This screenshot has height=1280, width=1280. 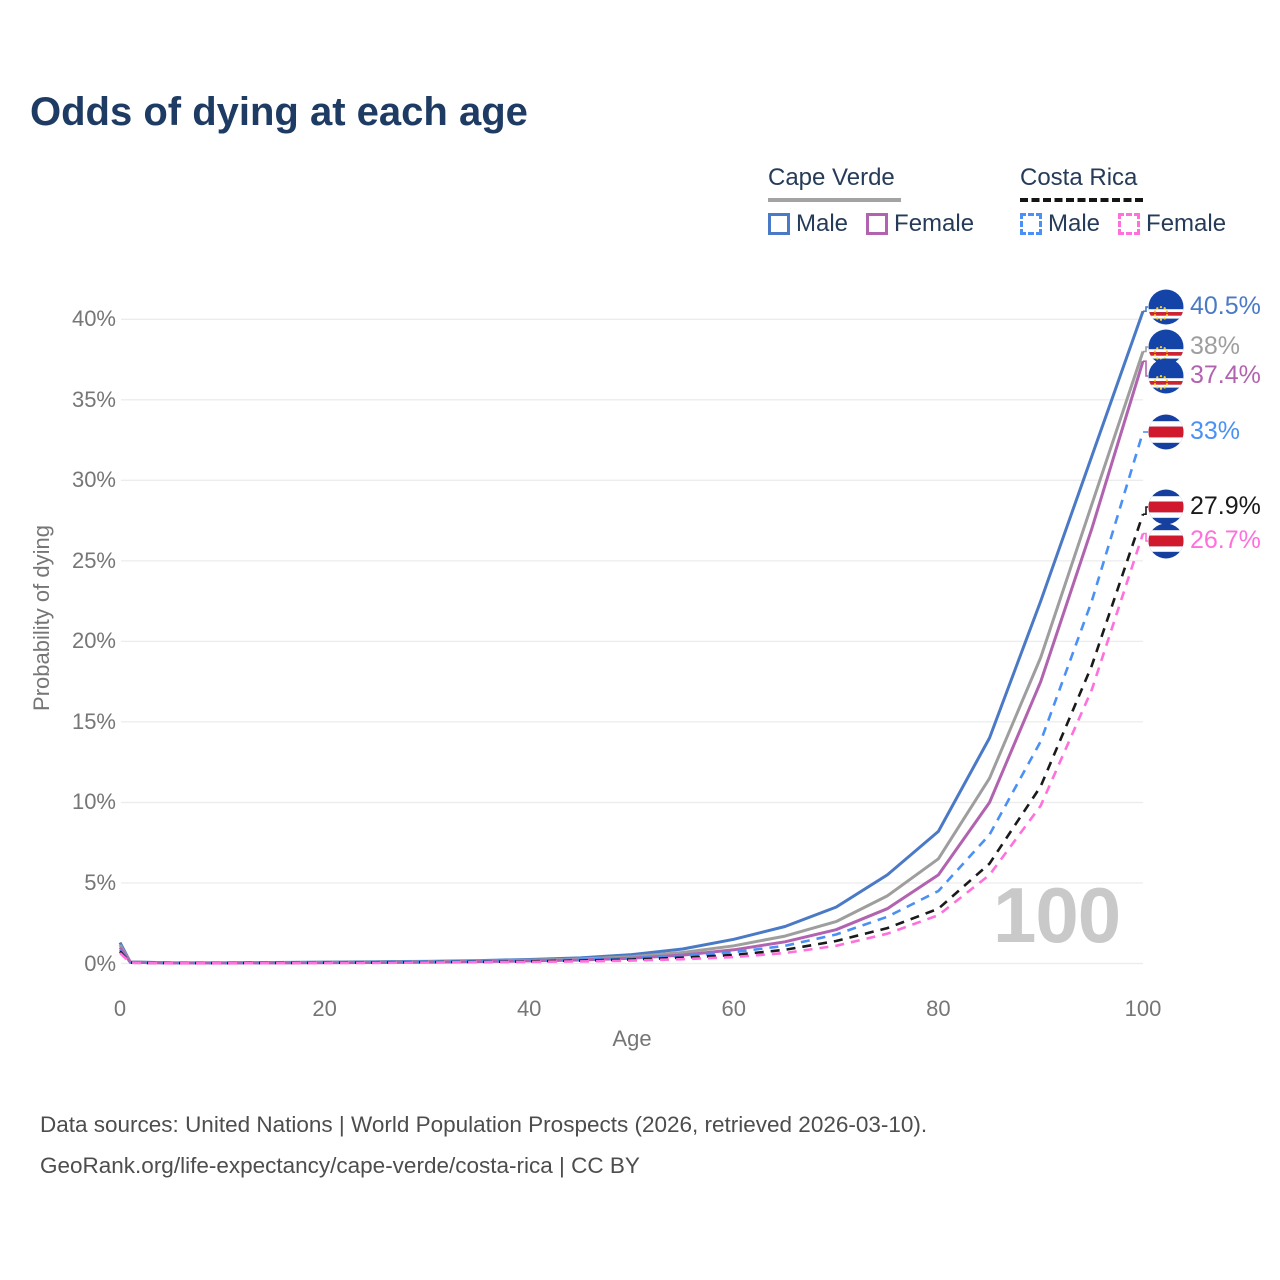 What do you see at coordinates (1057, 915) in the screenshot?
I see `age-watermark: 100` at bounding box center [1057, 915].